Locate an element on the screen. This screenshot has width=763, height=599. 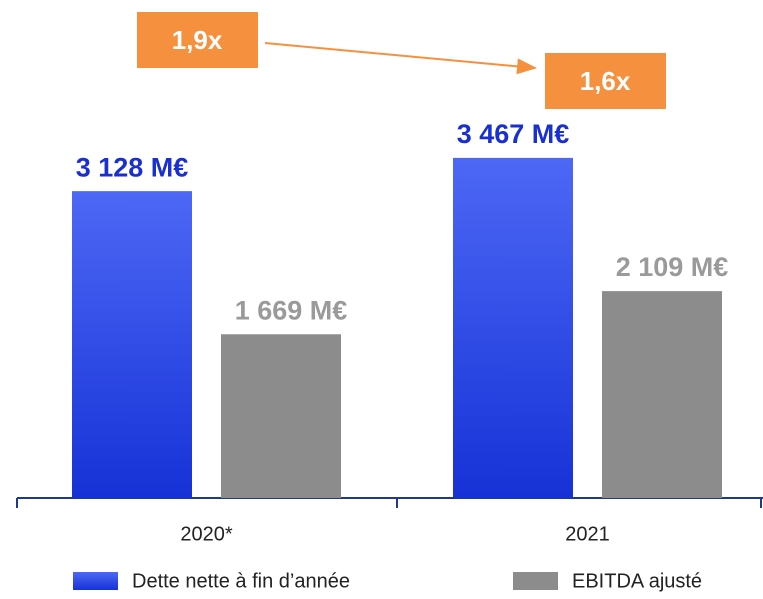
legend-label: EBITDA ajusté is located at coordinates (637, 581).